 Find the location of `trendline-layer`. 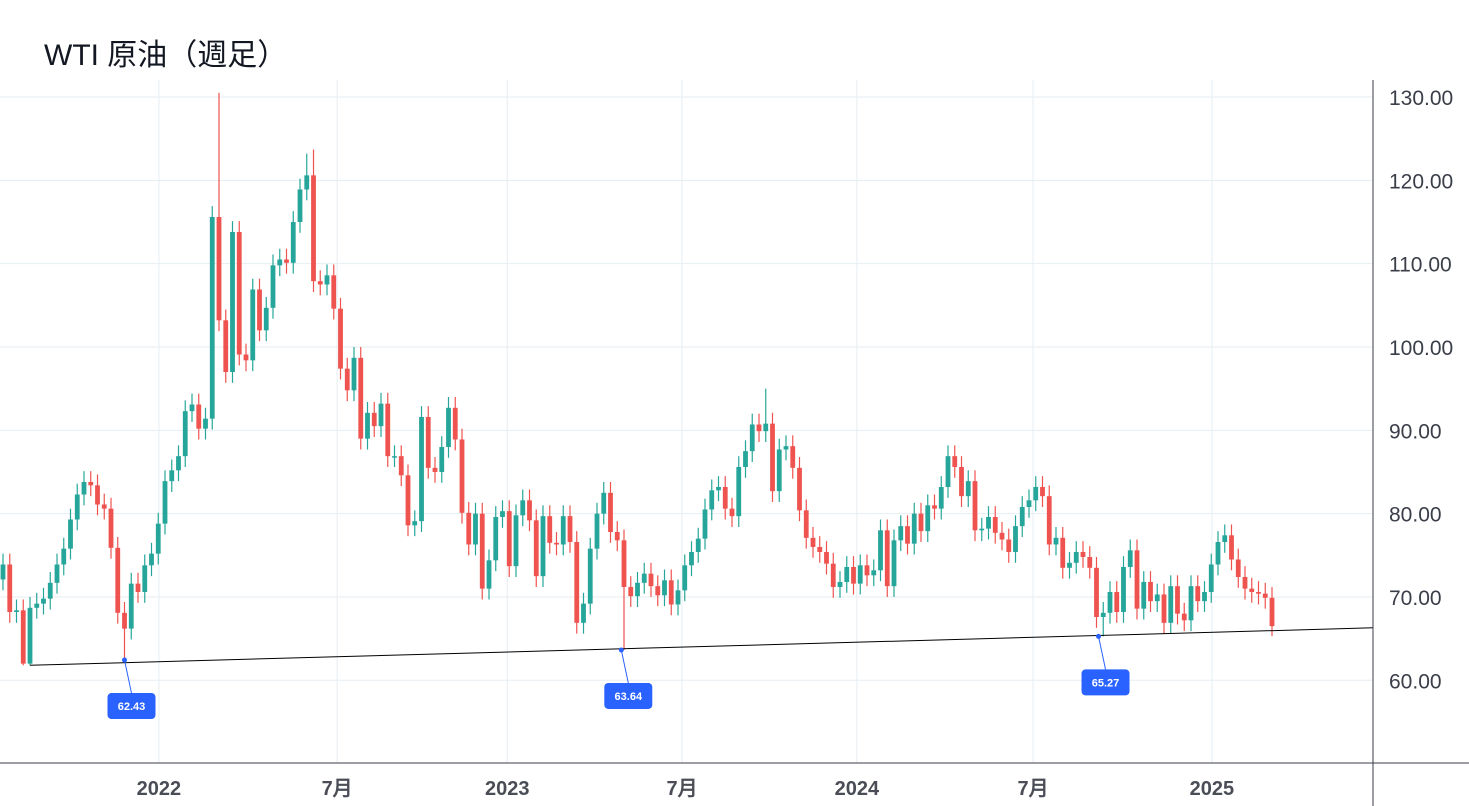

trendline-layer is located at coordinates (701, 646).